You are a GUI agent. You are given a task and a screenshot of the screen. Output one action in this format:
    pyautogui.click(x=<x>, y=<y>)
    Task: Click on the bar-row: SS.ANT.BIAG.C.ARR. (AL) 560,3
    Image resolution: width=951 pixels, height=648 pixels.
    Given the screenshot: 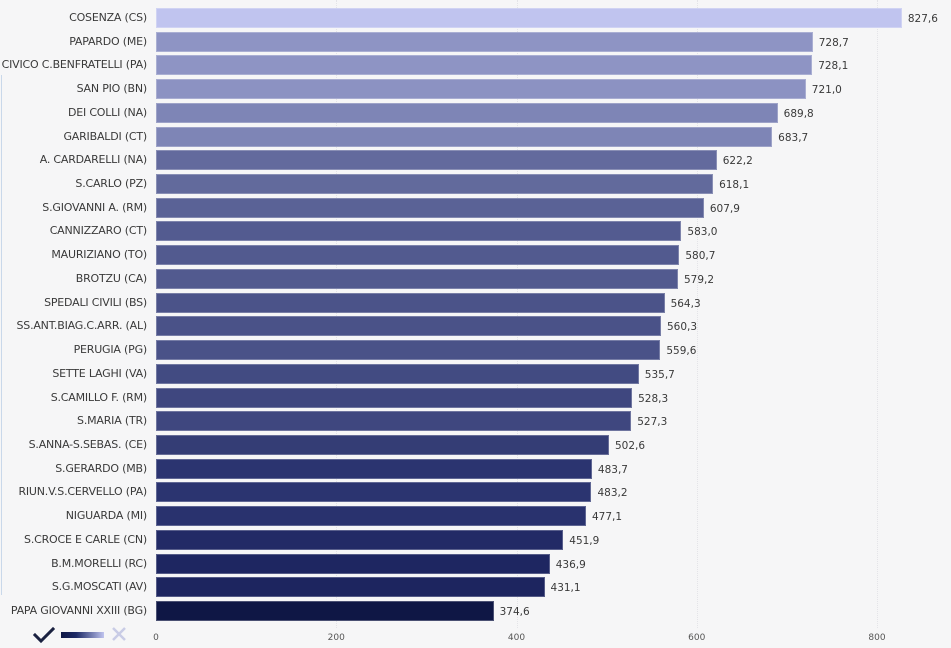 What is the action you would take?
    pyautogui.click(x=475, y=326)
    